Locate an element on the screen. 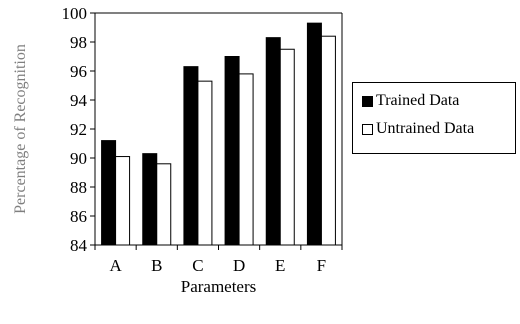  y-axis: 84 86 88 90 92 94 96 98 100 is located at coordinates (79, 129).